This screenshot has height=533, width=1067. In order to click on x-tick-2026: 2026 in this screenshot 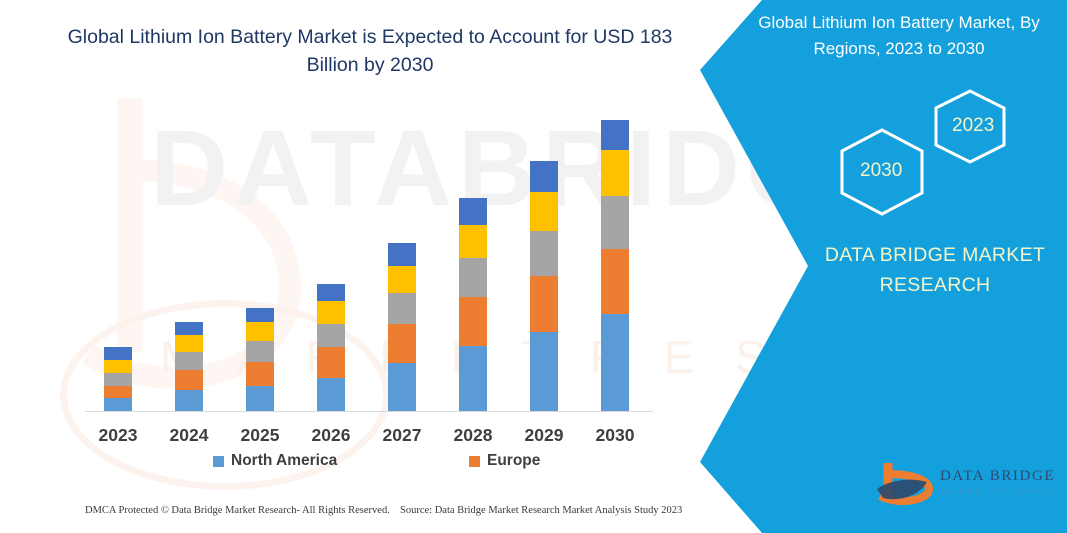, I will do `click(331, 435)`.